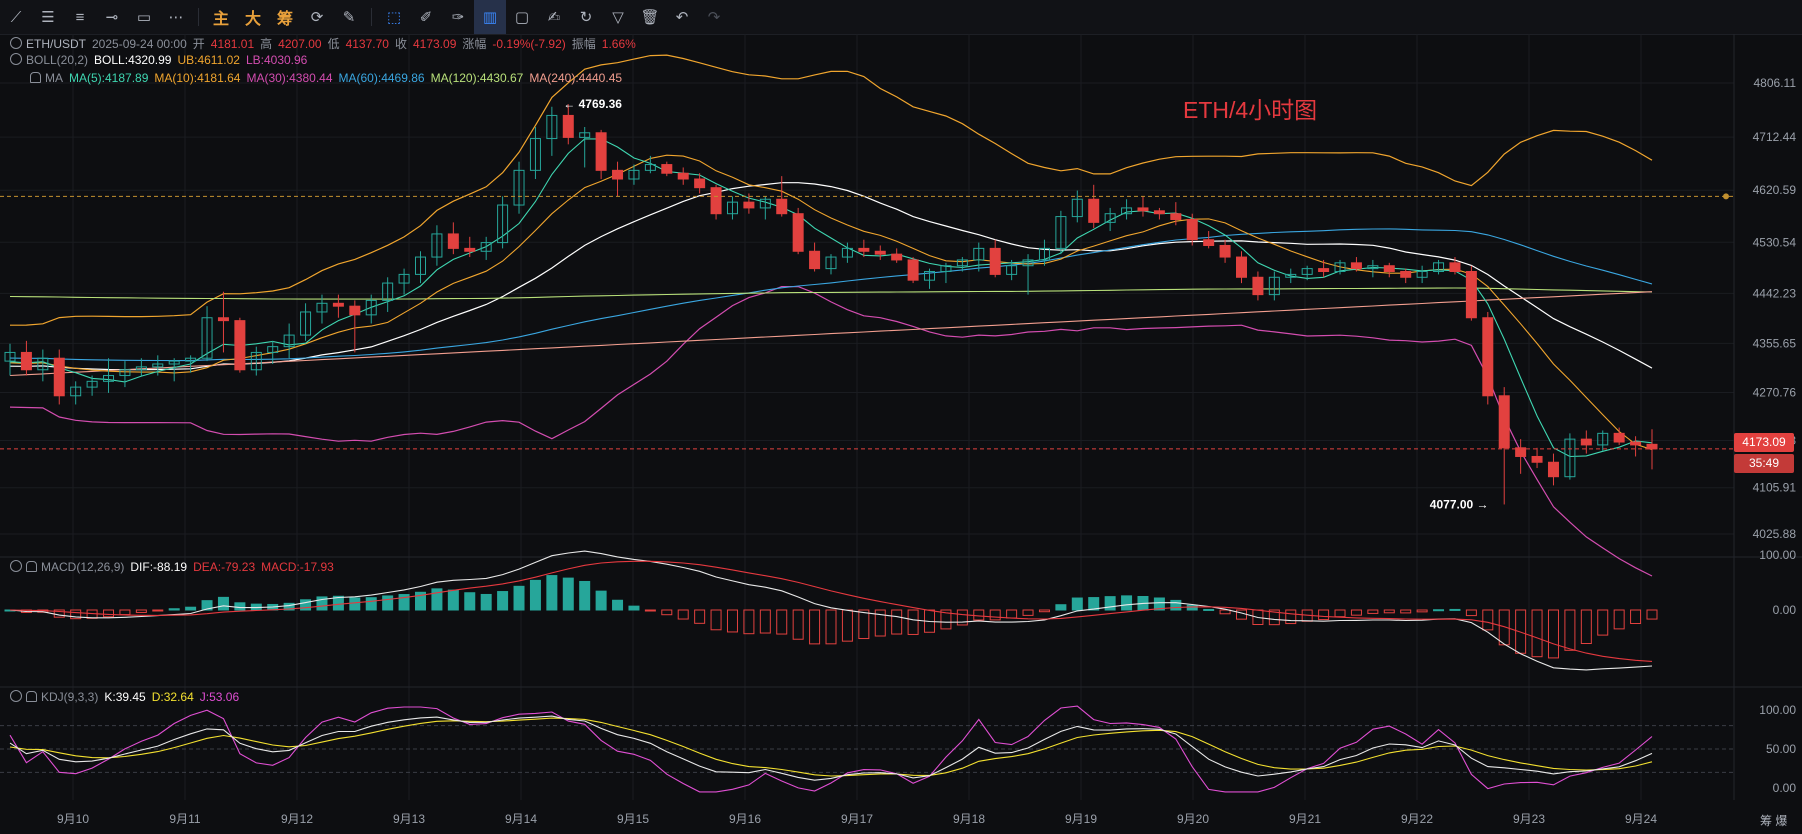  What do you see at coordinates (144, 17) in the screenshot?
I see `rectangle-icon: ▭` at bounding box center [144, 17].